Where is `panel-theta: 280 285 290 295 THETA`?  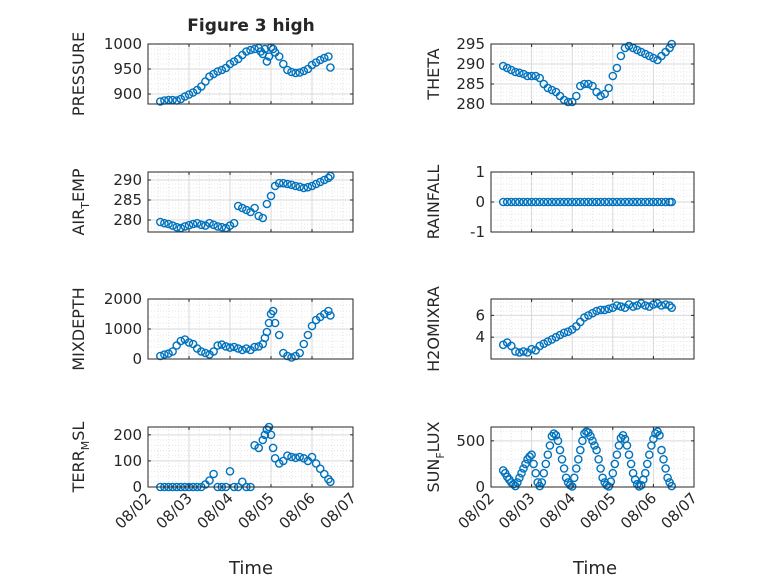
panel-theta: 280 285 290 295 THETA is located at coordinates (559, 74).